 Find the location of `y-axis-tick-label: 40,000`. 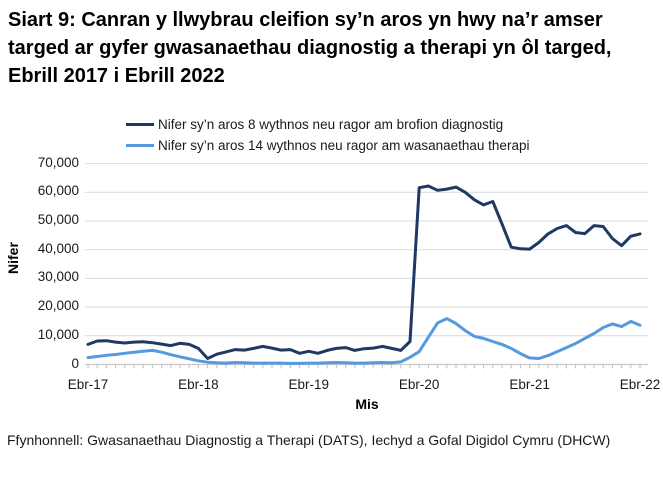

y-axis-tick-label: 40,000 is located at coordinates (58, 248).